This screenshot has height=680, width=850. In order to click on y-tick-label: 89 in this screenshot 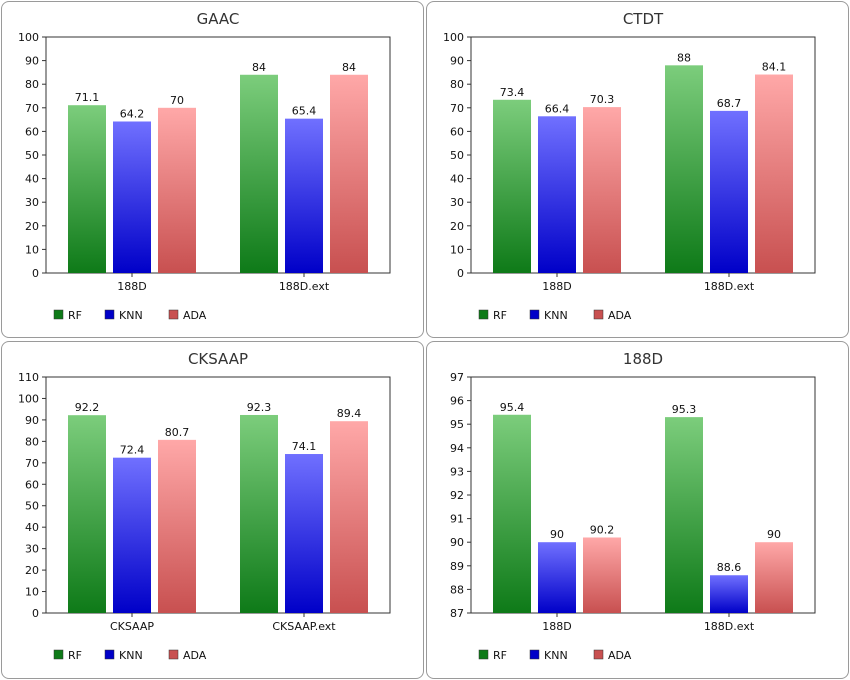, I will do `click(457, 566)`.